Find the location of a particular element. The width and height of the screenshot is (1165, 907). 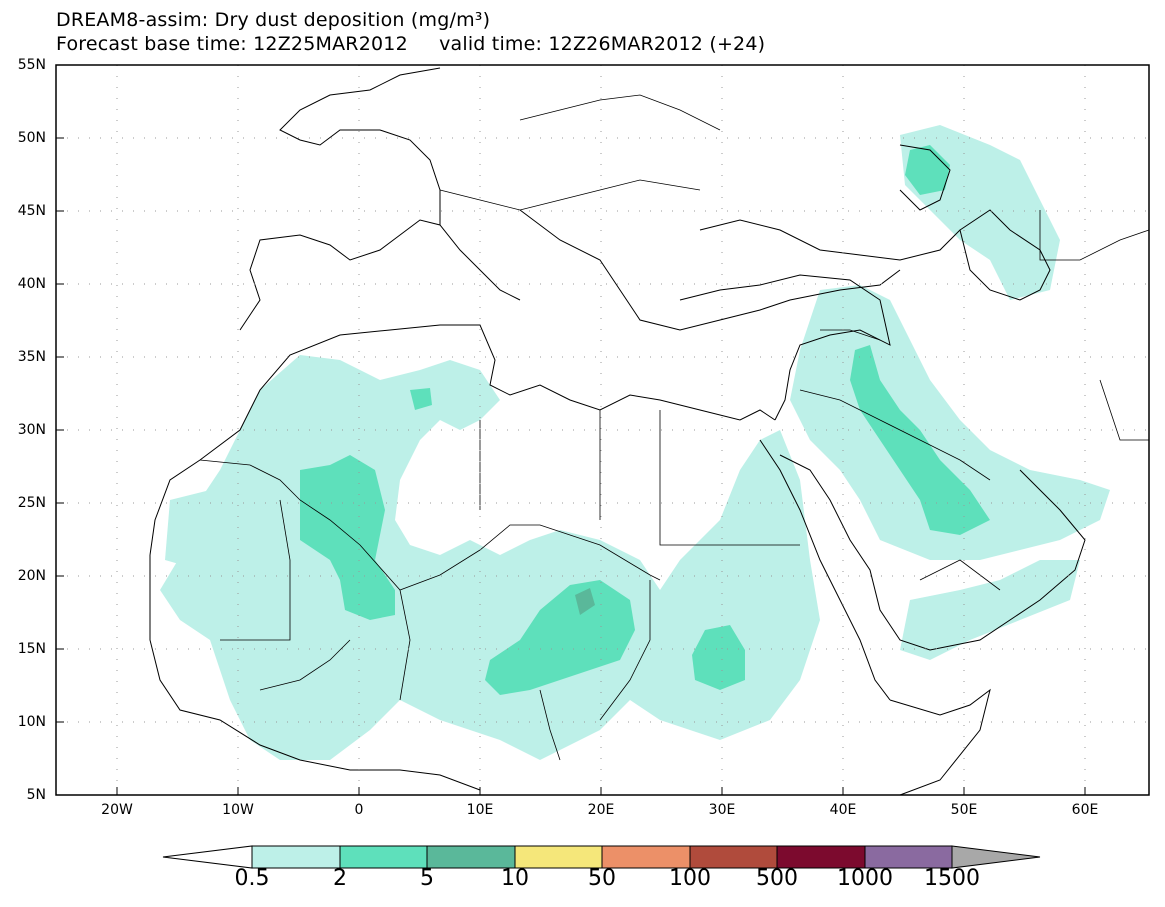

lat-label: 55N is located at coordinates (31, 65).